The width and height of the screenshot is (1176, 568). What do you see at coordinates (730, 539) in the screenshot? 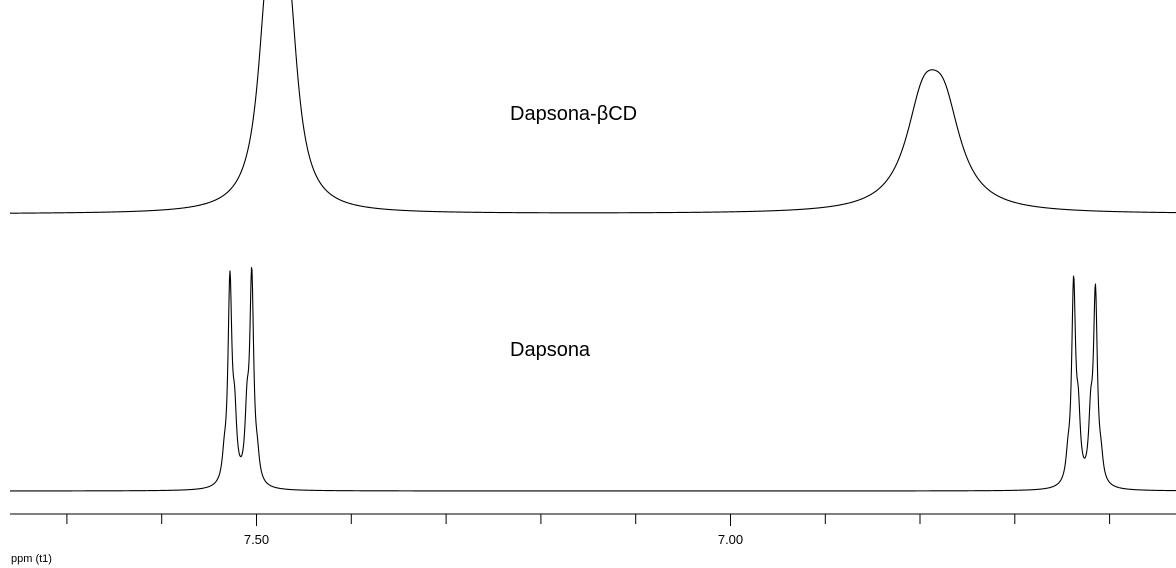
I see `x-tick-label: 7.00` at bounding box center [730, 539].